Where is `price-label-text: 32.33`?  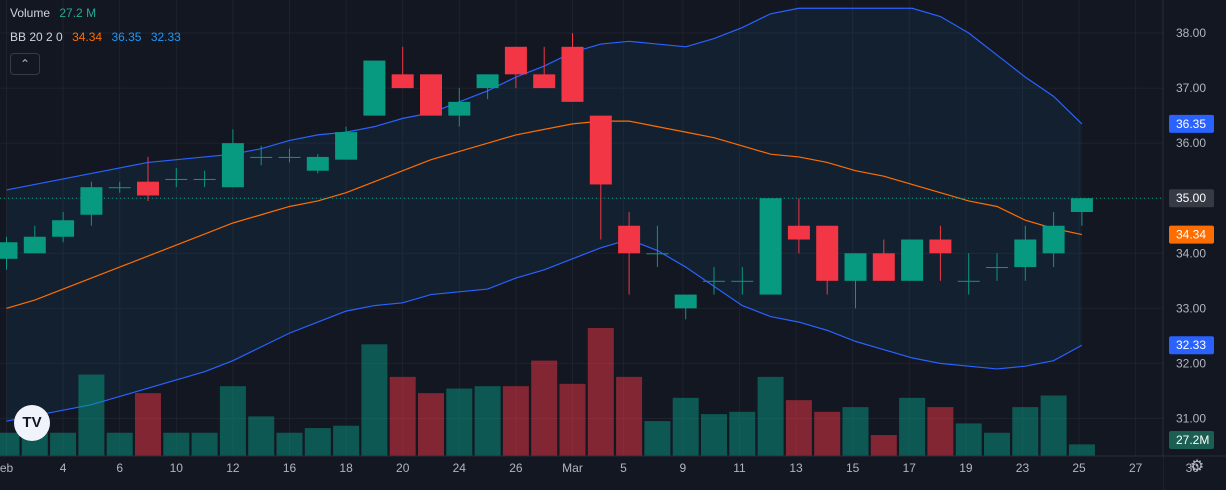 price-label-text: 32.33 is located at coordinates (1191, 345).